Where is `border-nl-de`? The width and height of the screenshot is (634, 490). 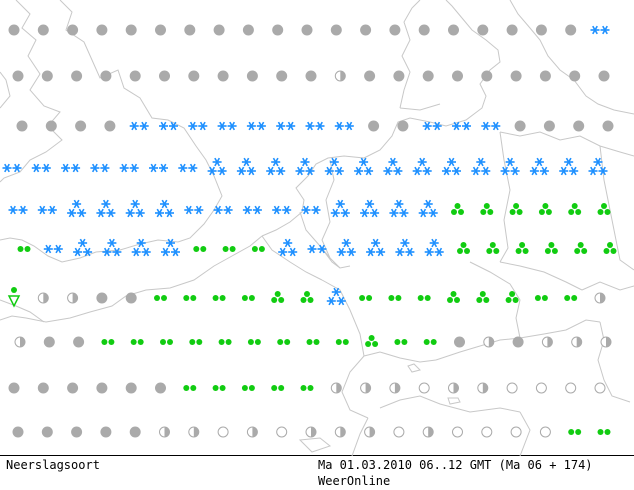 border-nl-de is located at coordinates (328, 209).